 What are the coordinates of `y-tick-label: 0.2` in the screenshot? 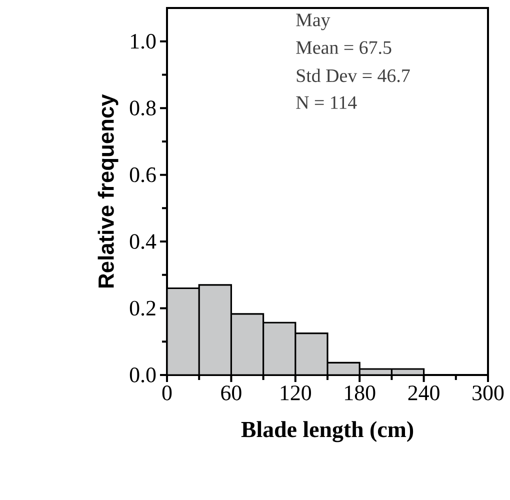 It's located at (143, 308).